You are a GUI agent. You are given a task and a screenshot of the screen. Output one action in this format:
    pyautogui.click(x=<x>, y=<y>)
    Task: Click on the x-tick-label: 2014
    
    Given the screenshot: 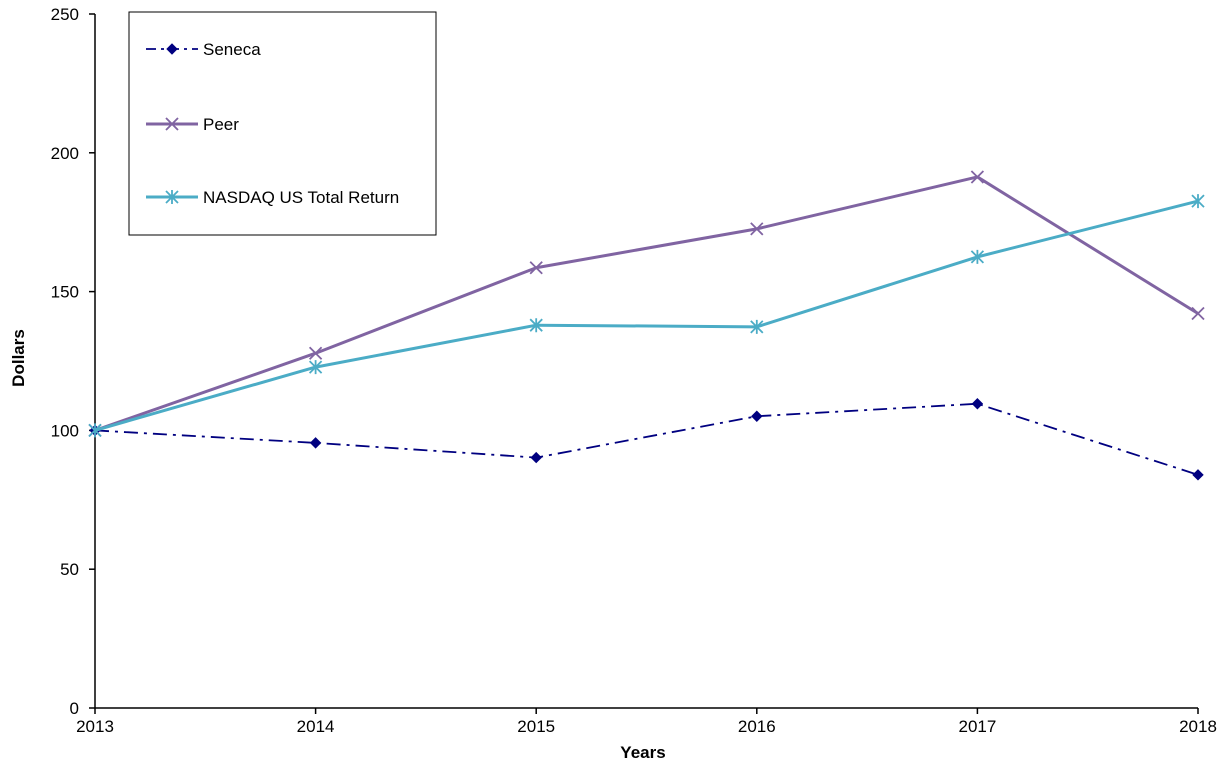 What is the action you would take?
    pyautogui.click(x=316, y=726)
    